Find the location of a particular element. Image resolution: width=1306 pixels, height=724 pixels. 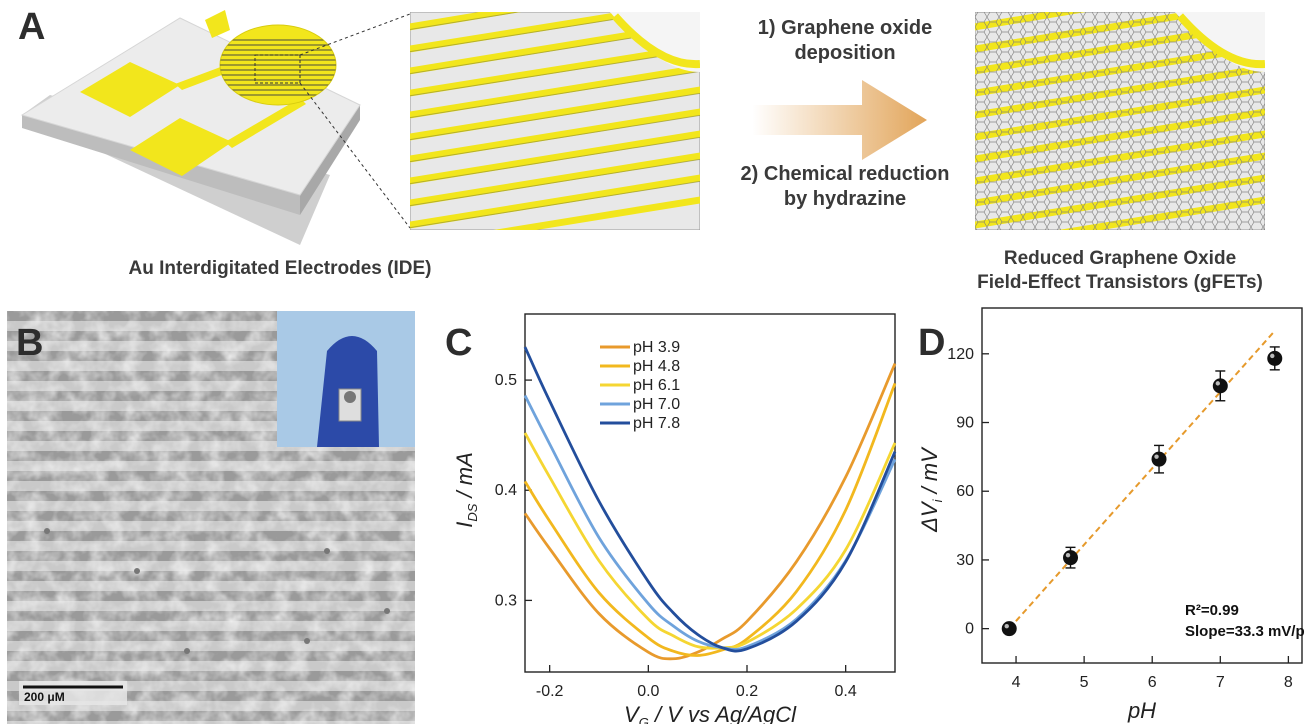

panel-letter-c: C is located at coordinates (459, 343).